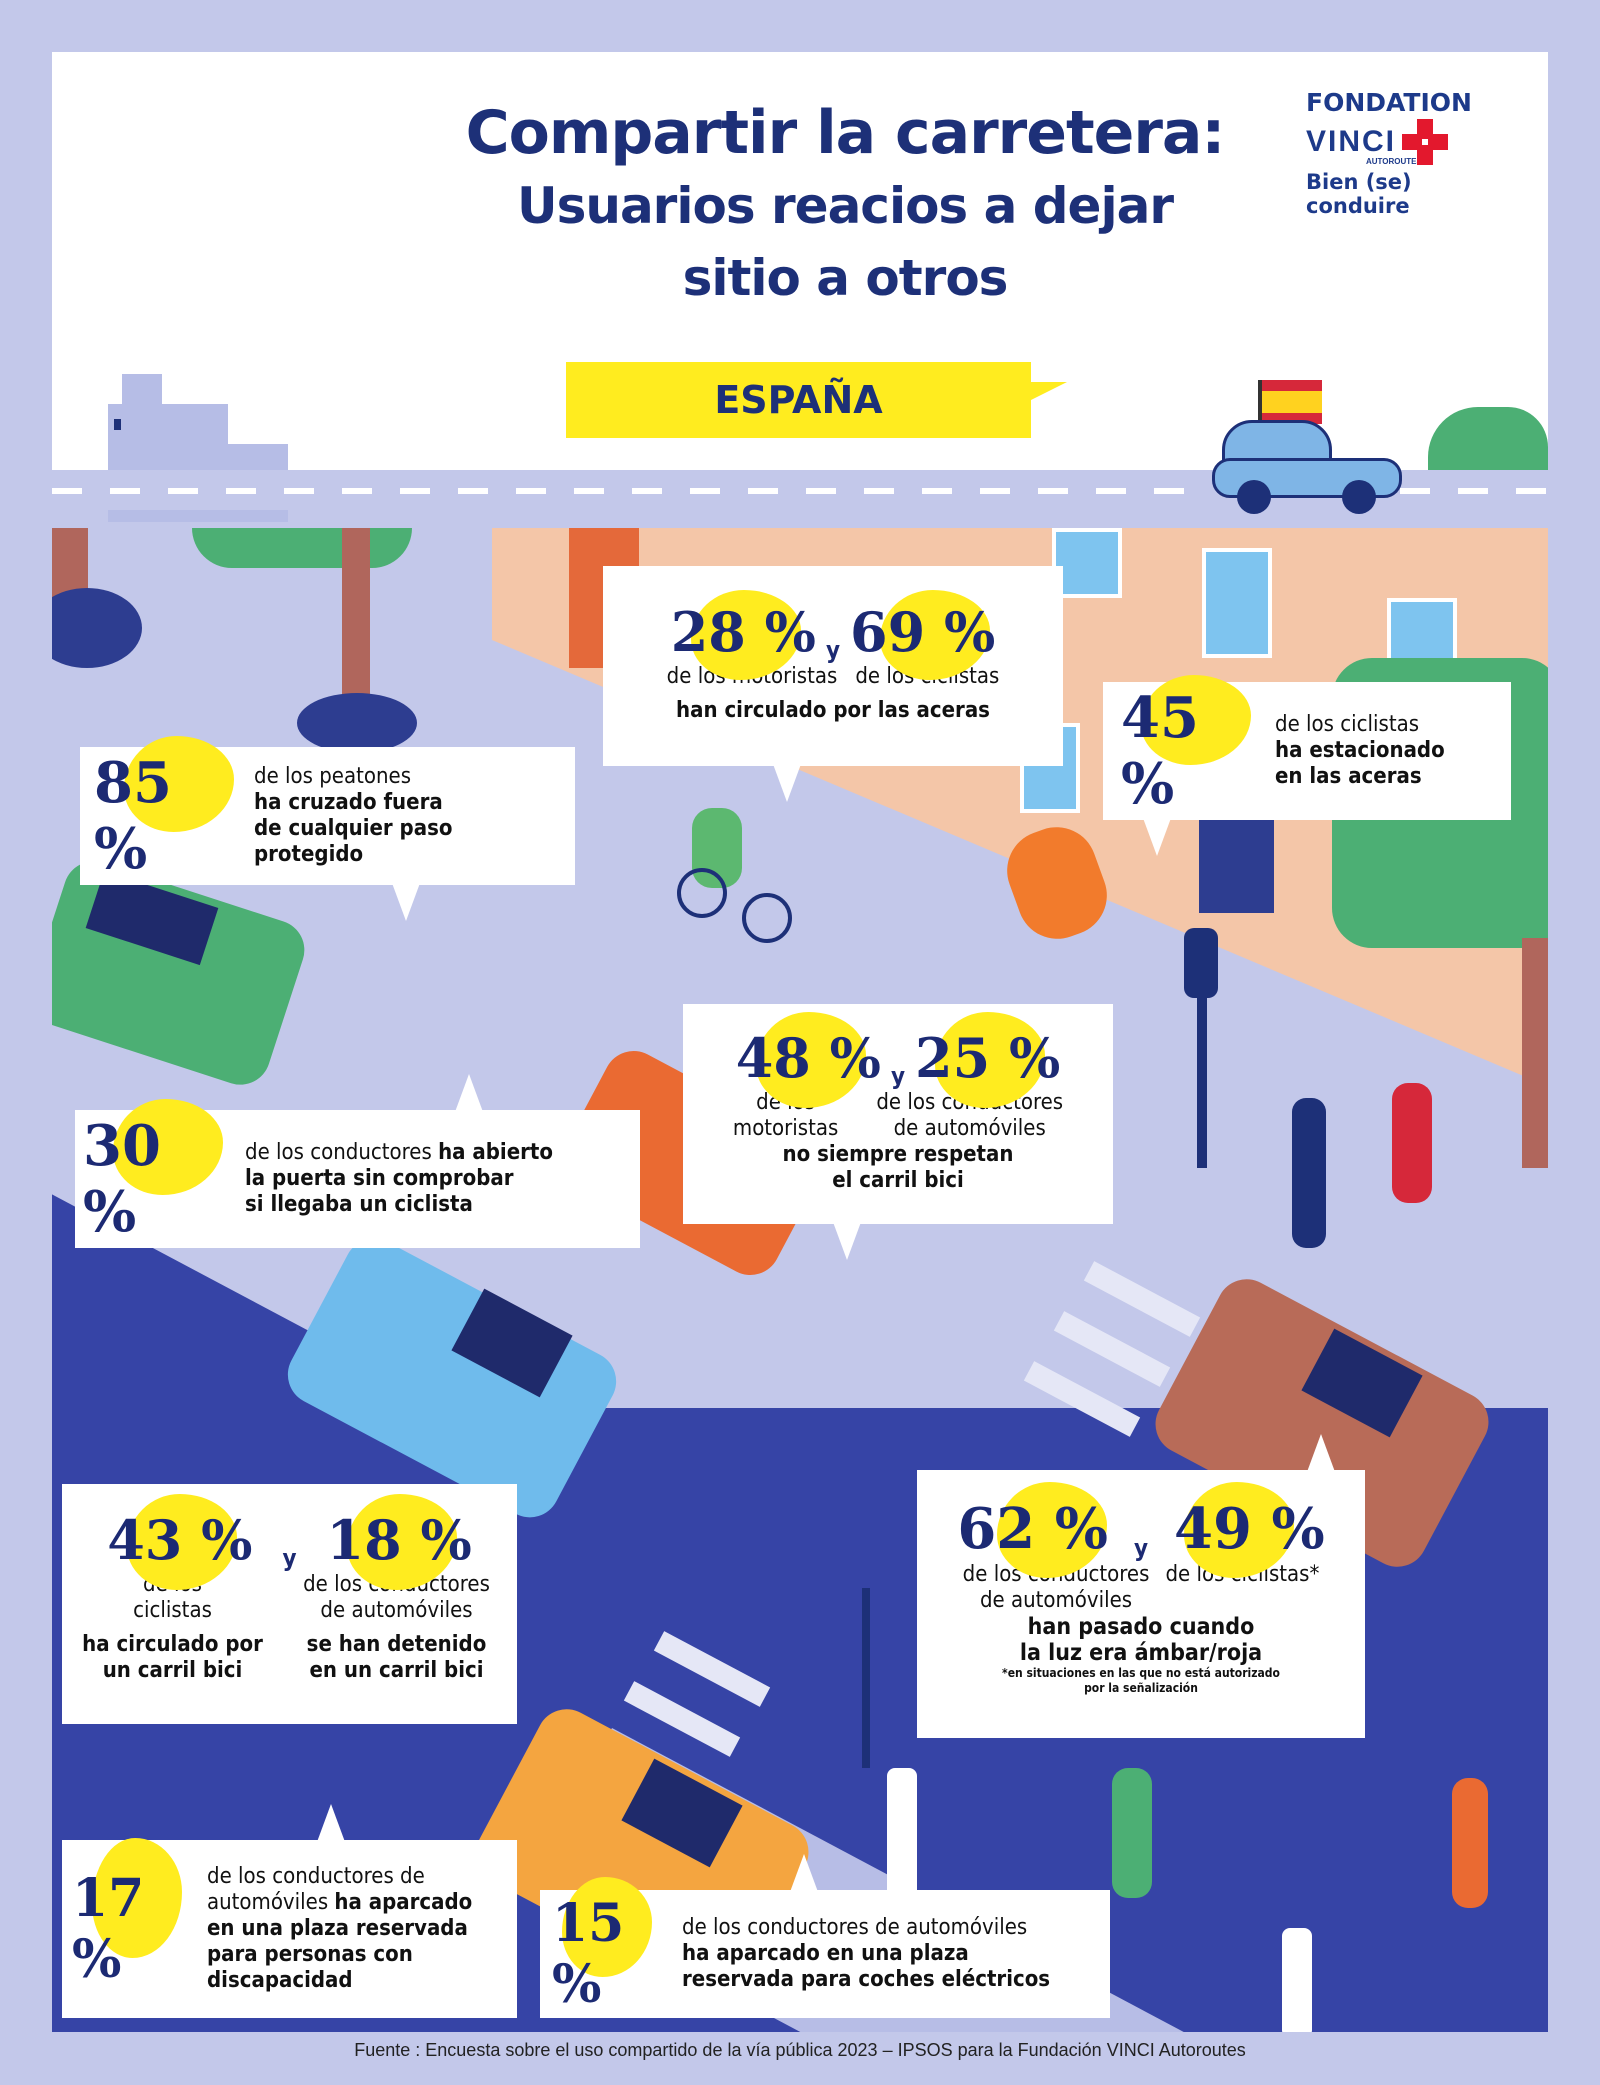  I want to click on stat-statement: ha estacionado, so click(1360, 750).